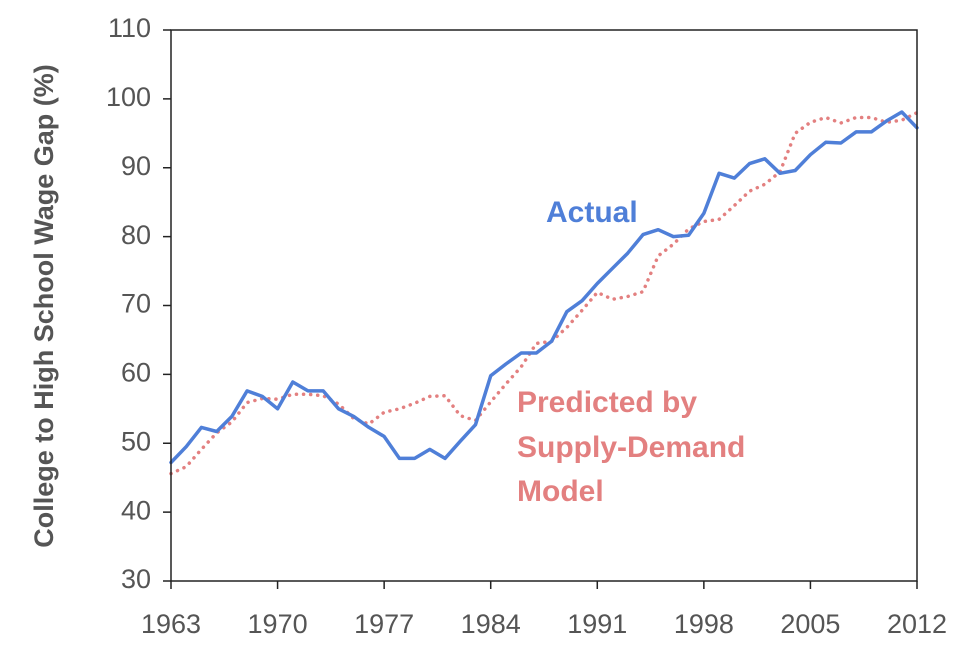 The image size is (980, 662). I want to click on y-tick-label: 80, so click(136, 235).